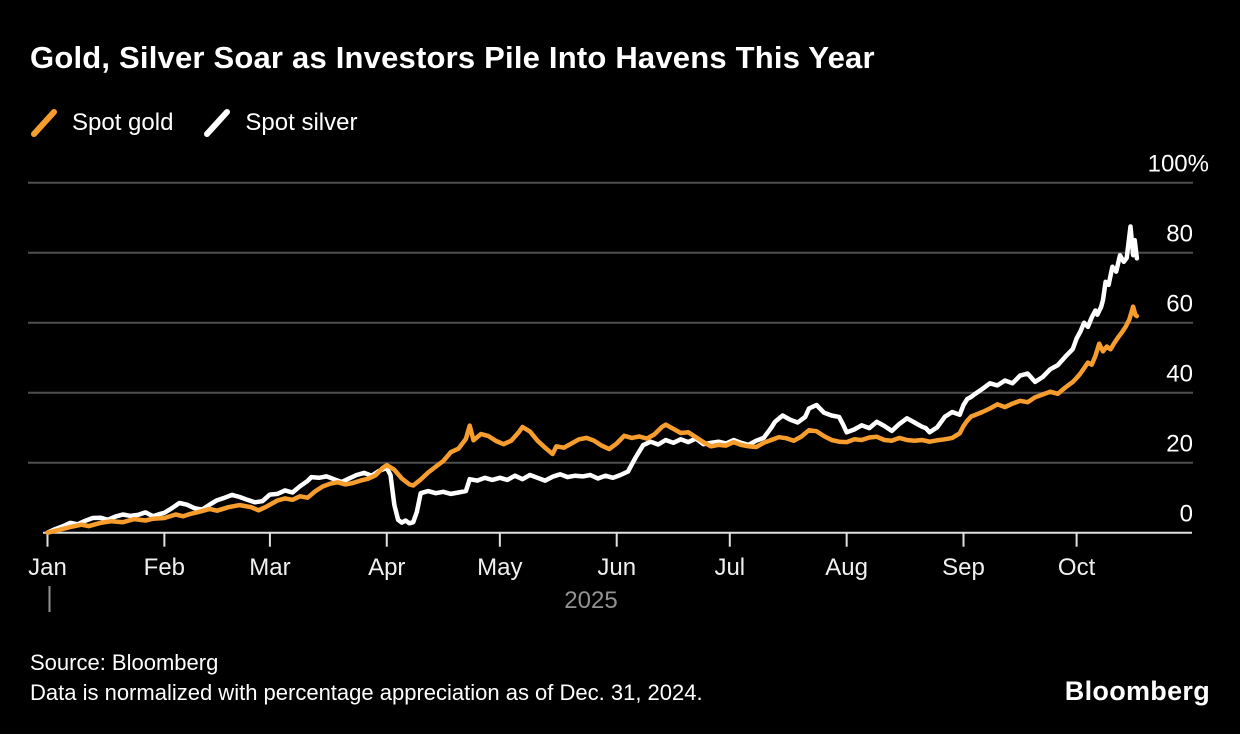 The height and width of the screenshot is (734, 1240). I want to click on x-axis-year-label: 2025, so click(590, 600).